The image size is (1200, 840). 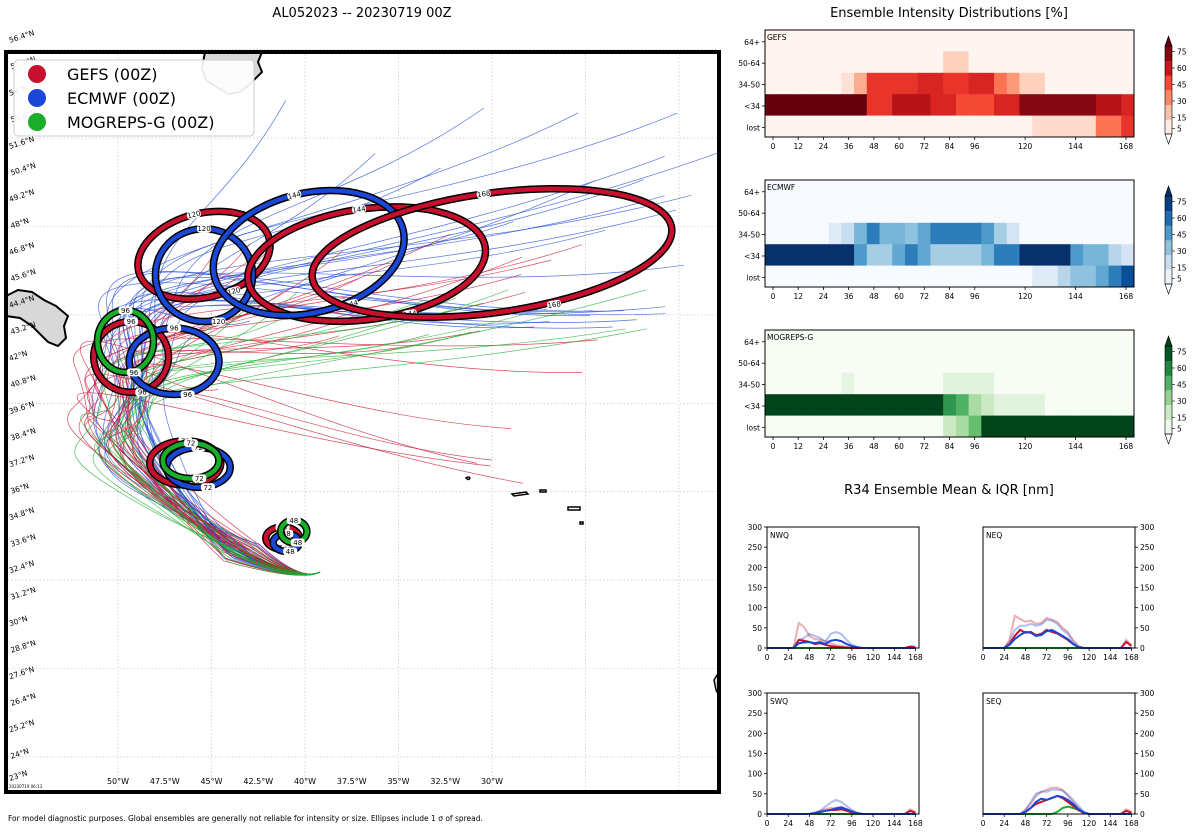 I want to click on colorbar-tick-label: 60, so click(x=1182, y=218).